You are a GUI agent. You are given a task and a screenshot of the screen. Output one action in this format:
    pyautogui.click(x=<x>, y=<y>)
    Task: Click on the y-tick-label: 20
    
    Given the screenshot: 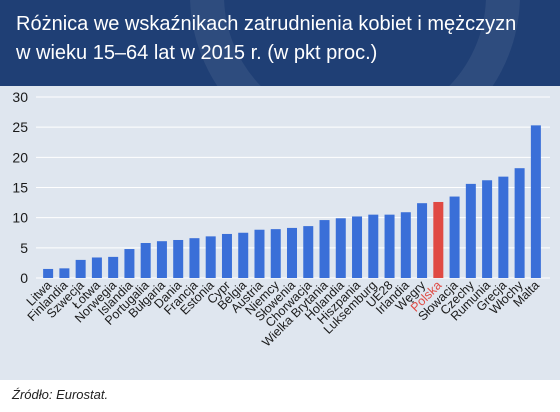 What is the action you would take?
    pyautogui.click(x=20, y=157)
    